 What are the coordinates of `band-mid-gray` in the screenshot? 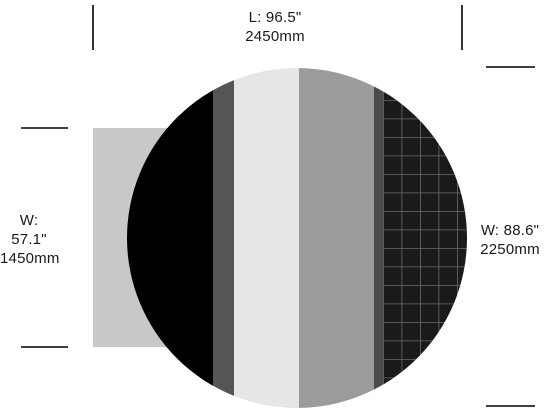 It's located at (336, 238).